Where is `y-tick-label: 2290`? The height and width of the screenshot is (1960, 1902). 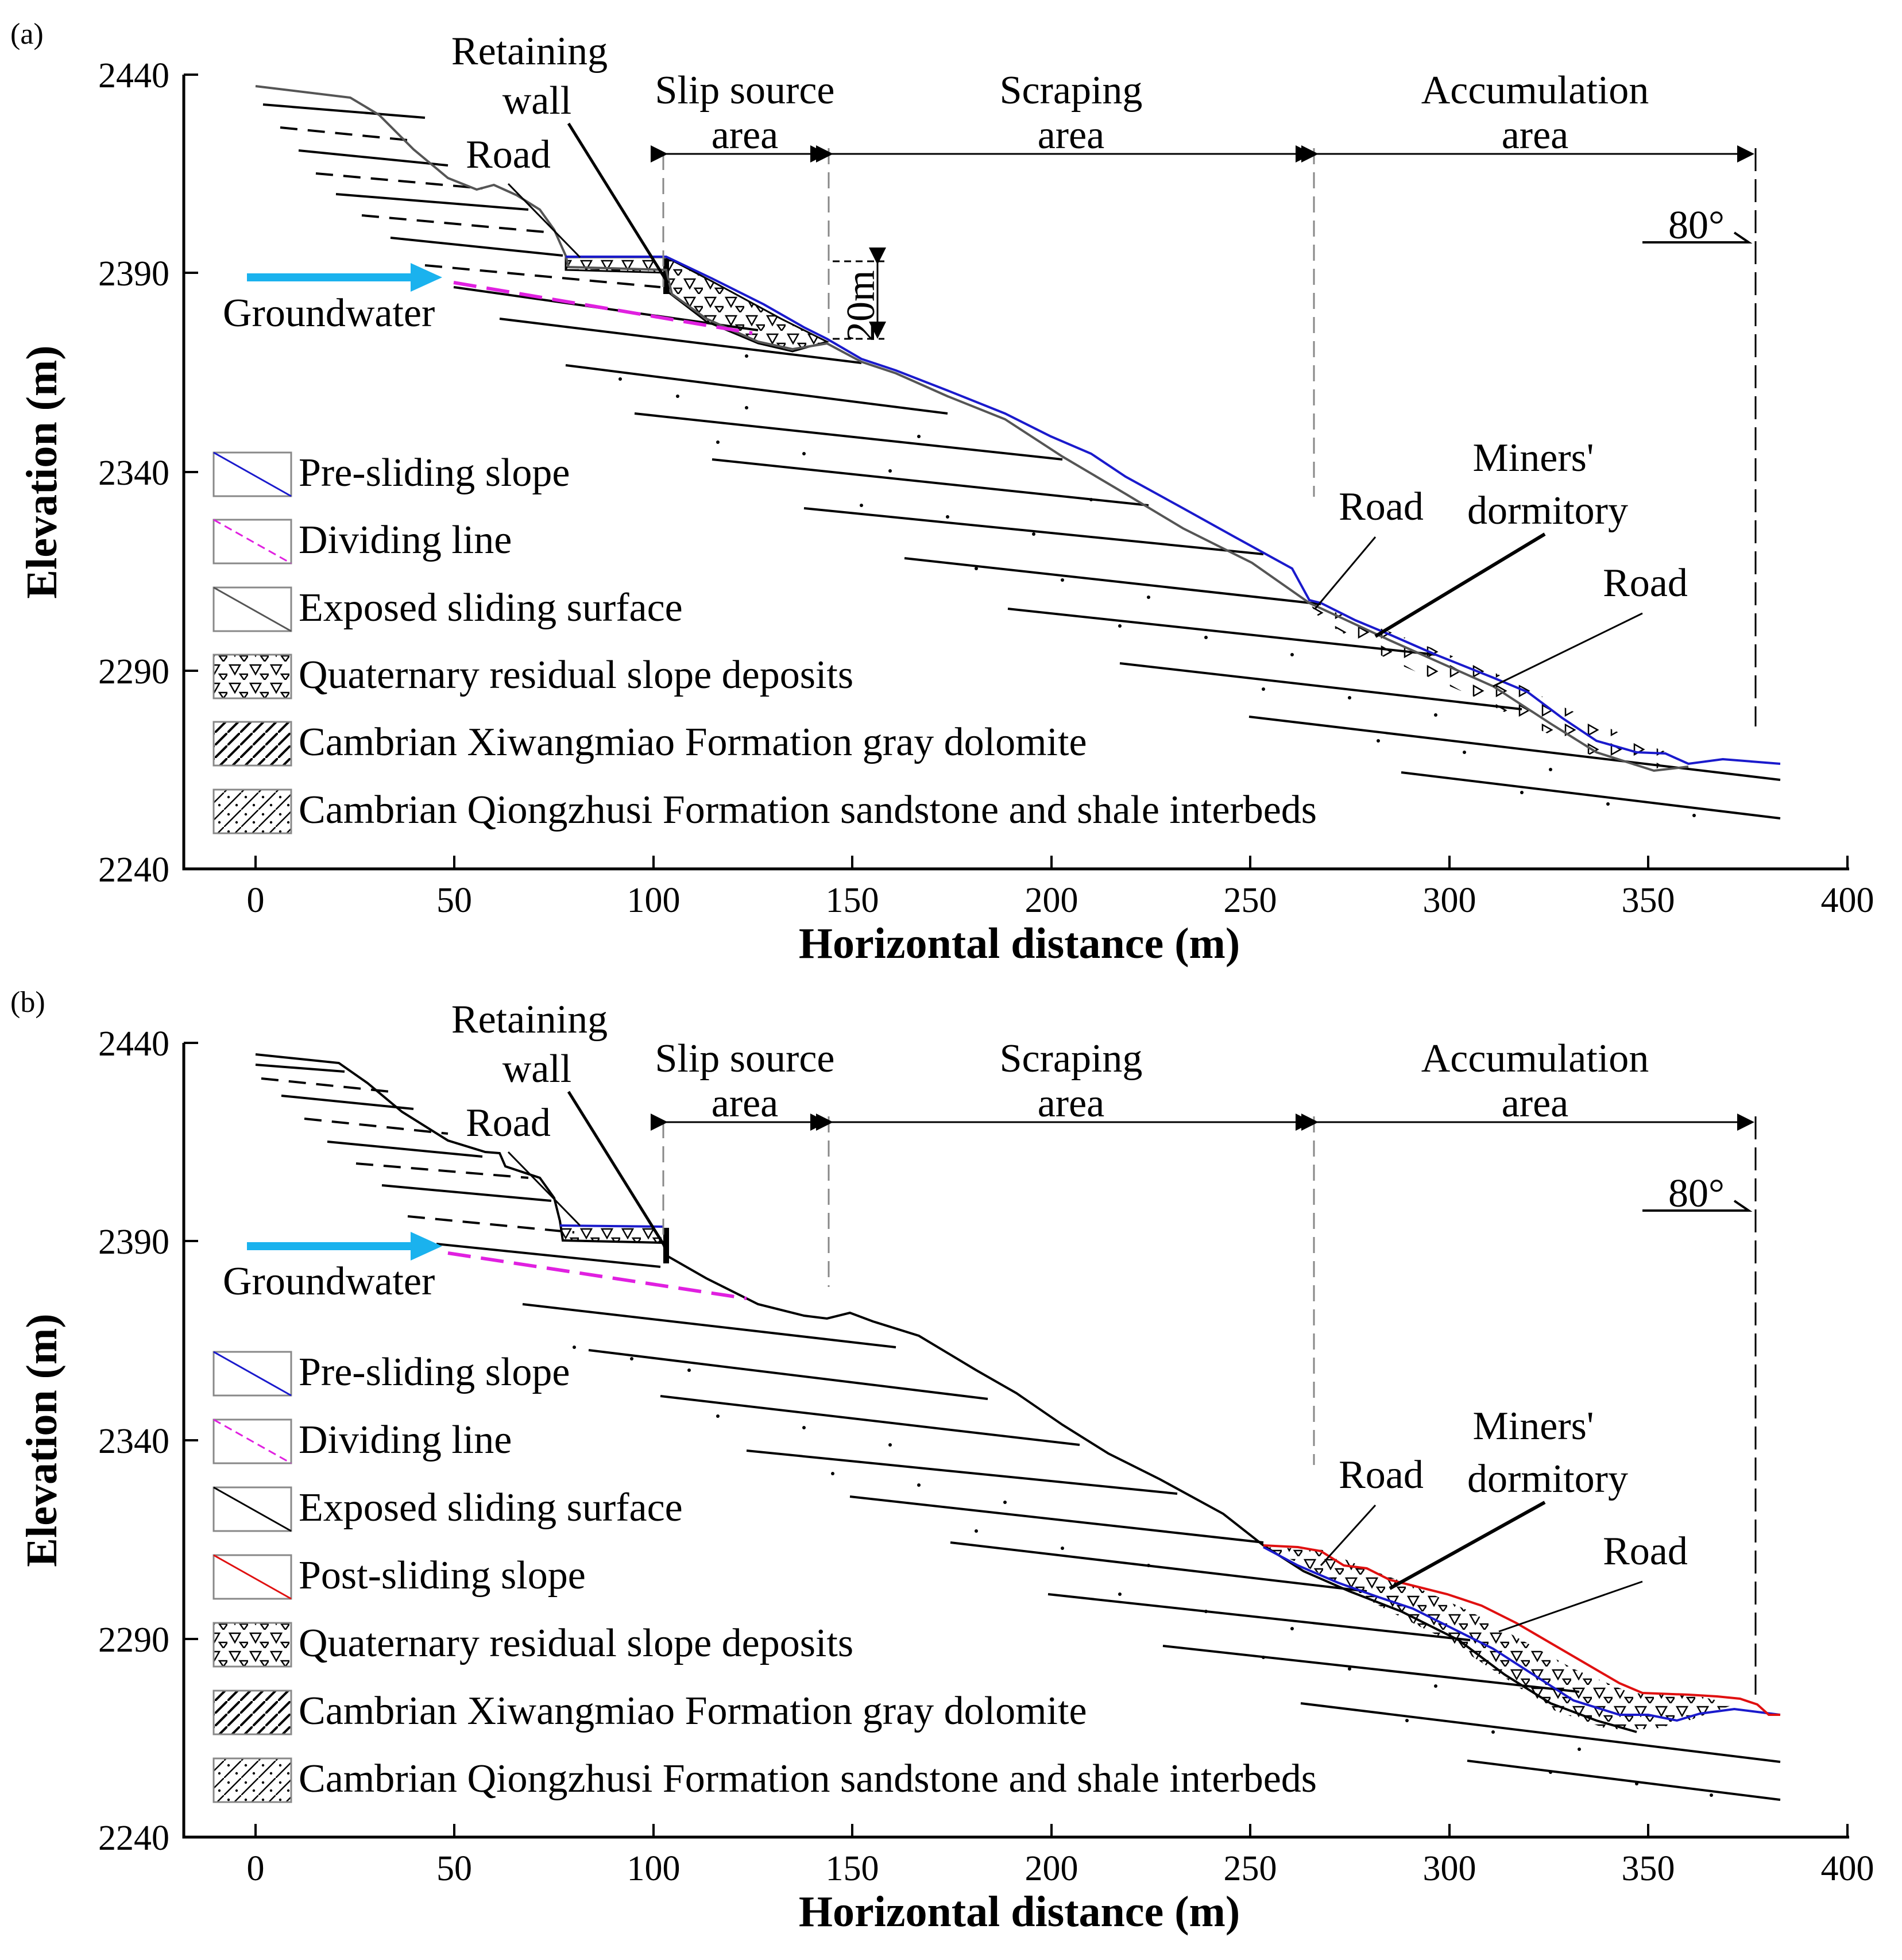 y-tick-label: 2290 is located at coordinates (133, 671).